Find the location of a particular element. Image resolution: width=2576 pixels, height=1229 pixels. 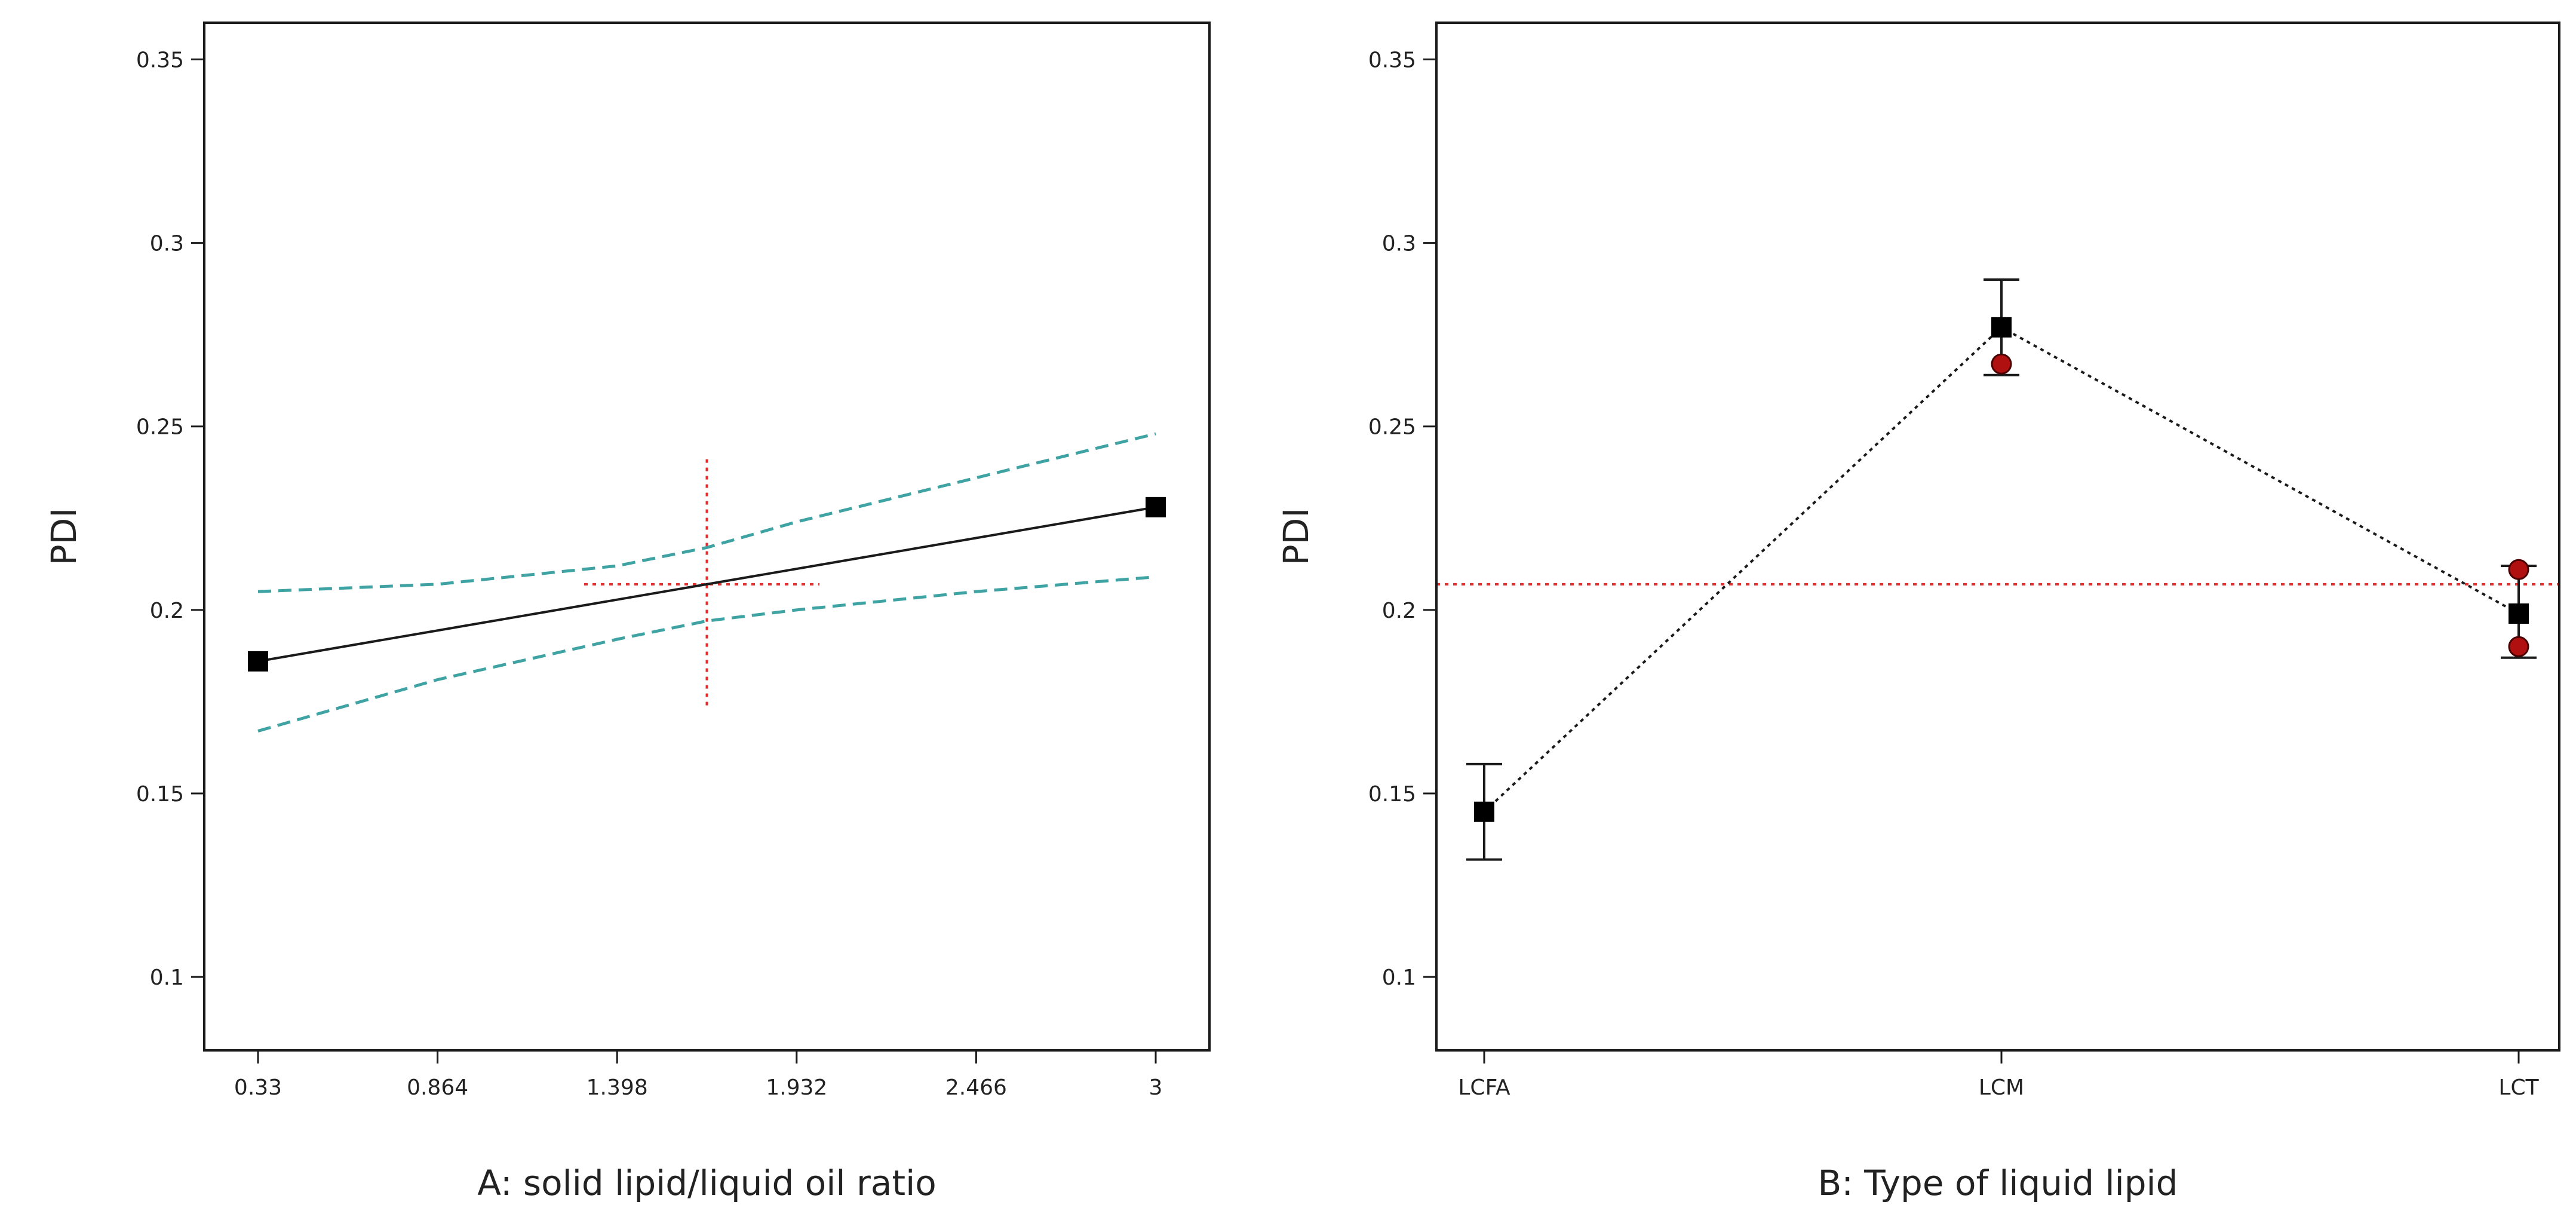

prediction-line is located at coordinates (707, 584).